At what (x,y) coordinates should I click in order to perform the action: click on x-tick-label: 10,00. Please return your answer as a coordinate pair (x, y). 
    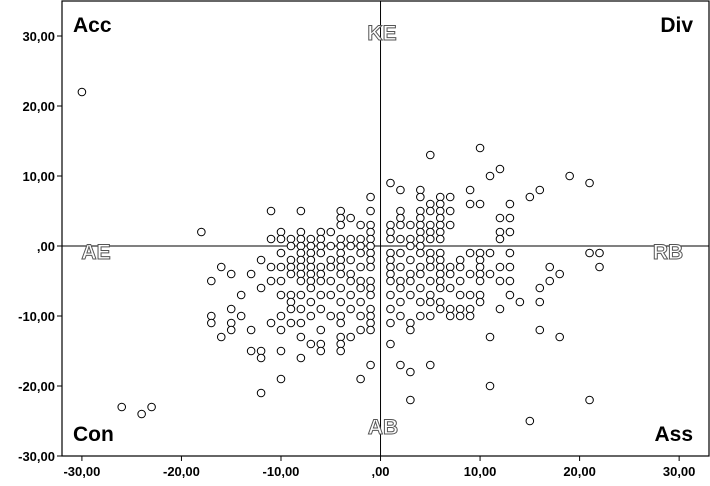
    Looking at the image, I should click on (480, 471).